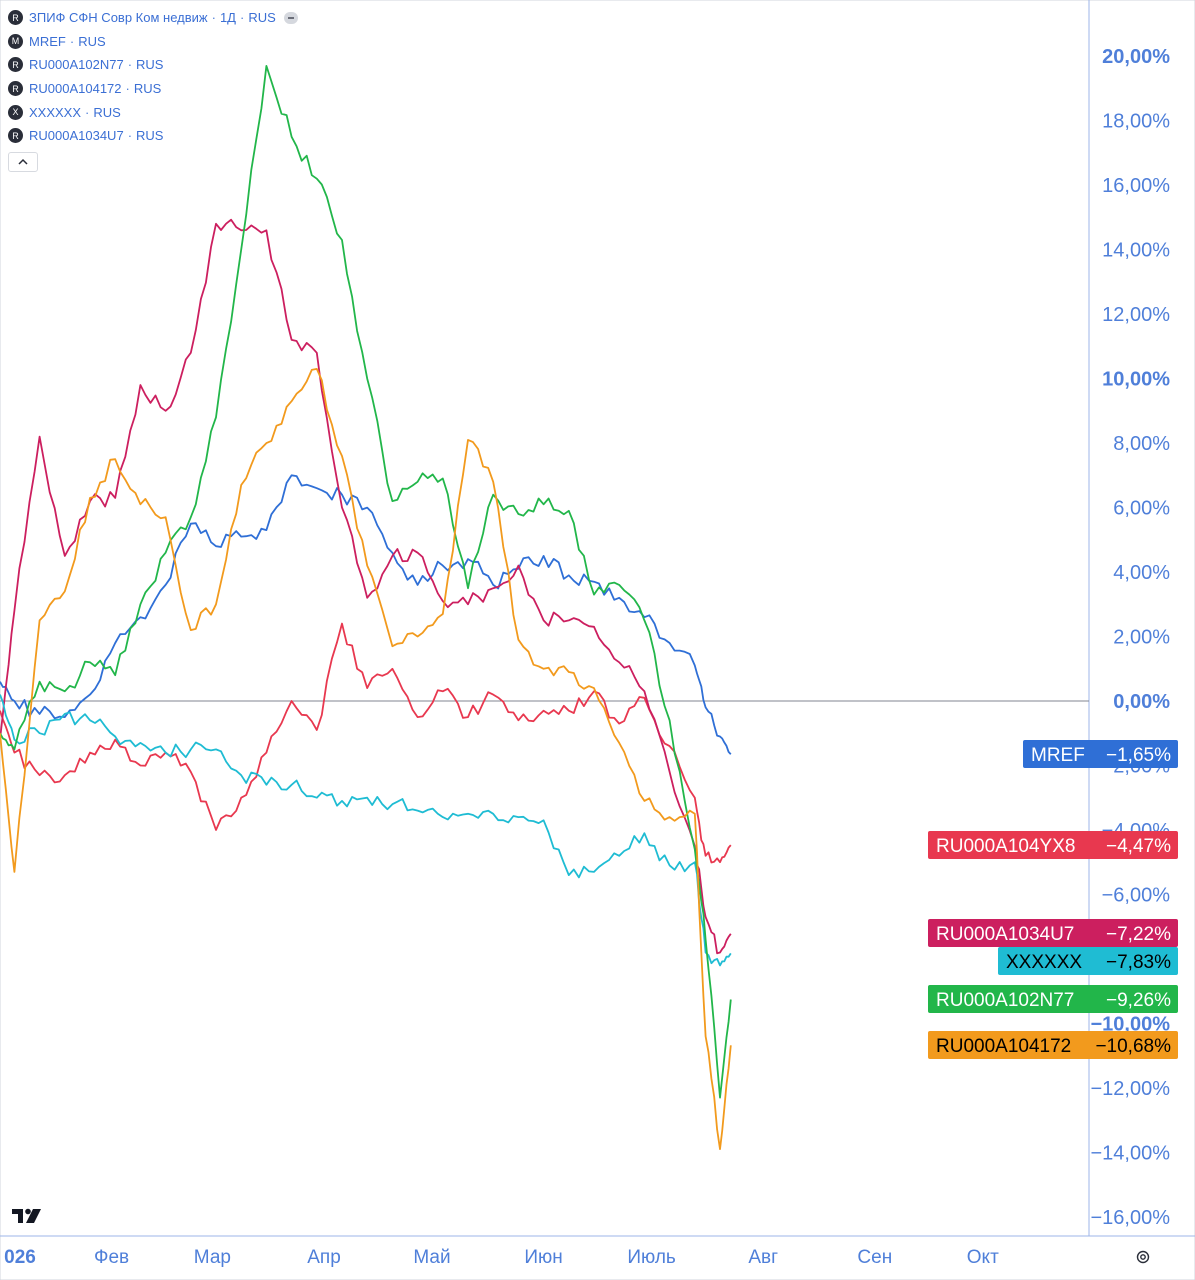 The height and width of the screenshot is (1280, 1195). What do you see at coordinates (47, 41) in the screenshot?
I see `legend-item-name: MREF` at bounding box center [47, 41].